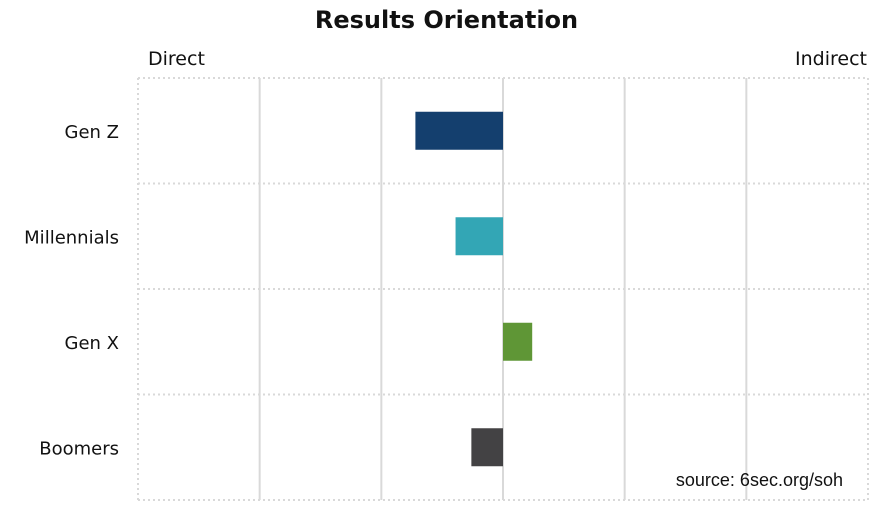 This screenshot has height=527, width=893. Describe the element at coordinates (759, 480) in the screenshot. I see `source-note: source: 6sec.org/soh` at that location.